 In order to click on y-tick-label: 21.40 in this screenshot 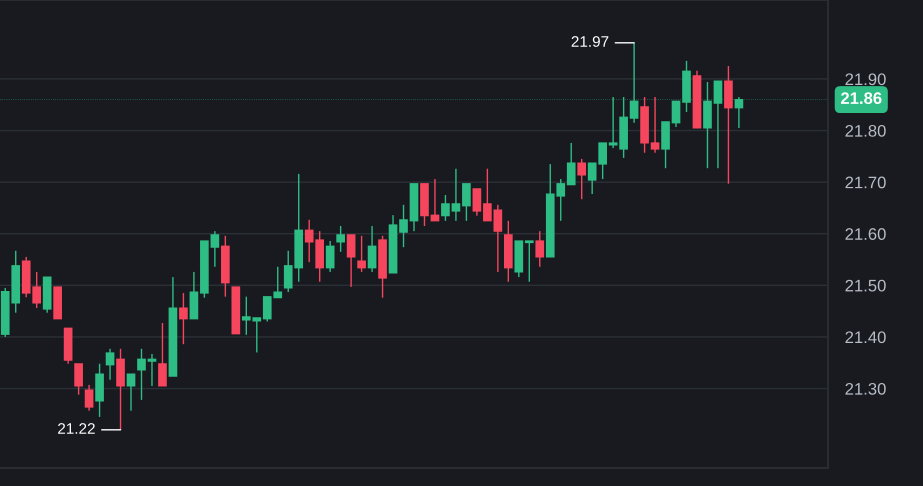, I will do `click(866, 337)`.